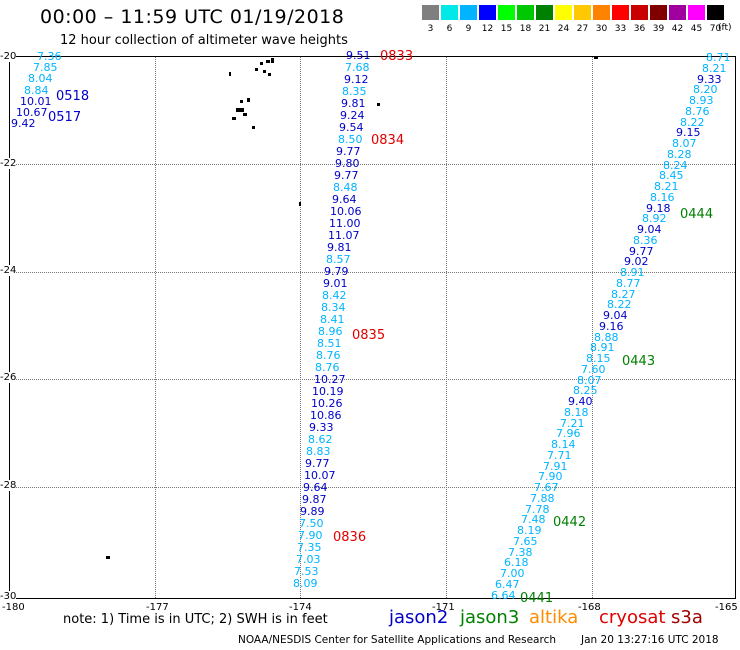  What do you see at coordinates (335, 283) in the screenshot?
I see `central-track-value: 9.01` at bounding box center [335, 283].